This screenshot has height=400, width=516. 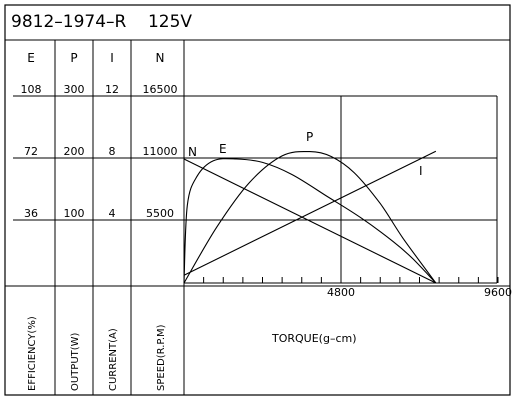 I want to click on tick-label-p: 200, so click(x=74, y=151).